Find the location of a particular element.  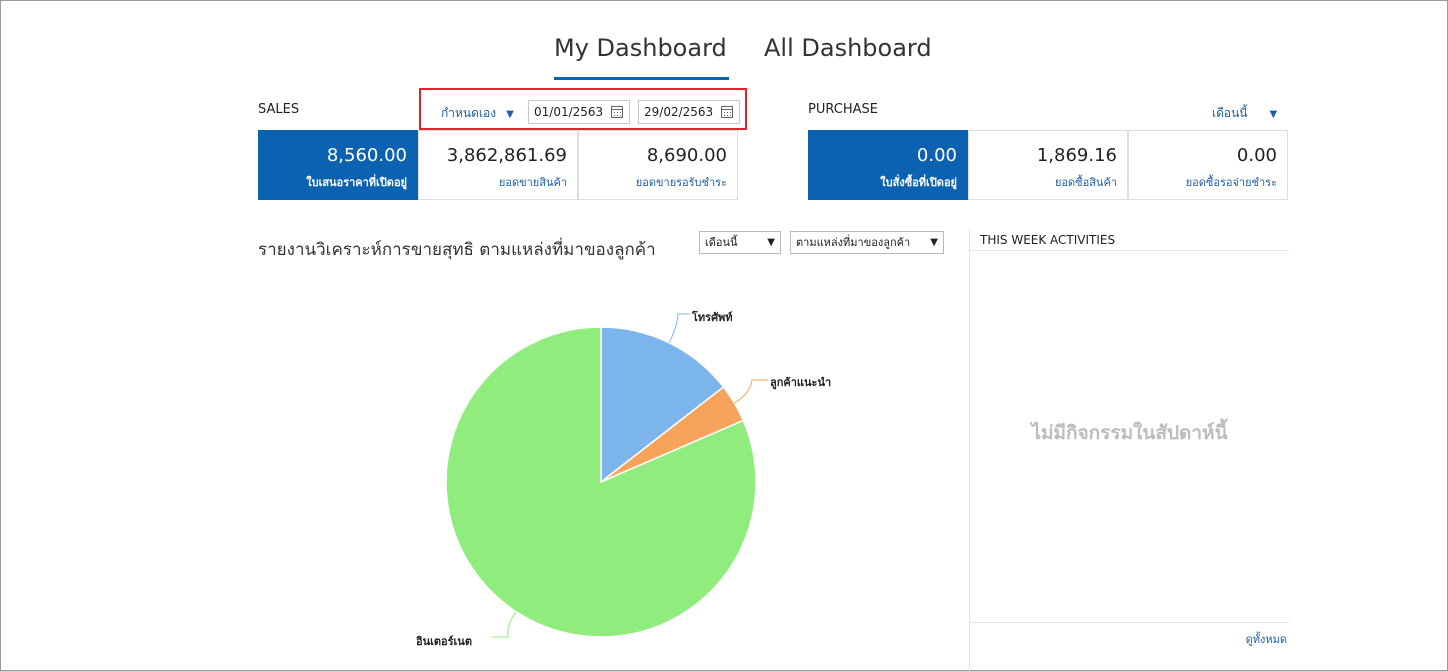

purchase-card-label: ใบสั่งซื้อที่เปิดอยู่ is located at coordinates (918, 182).